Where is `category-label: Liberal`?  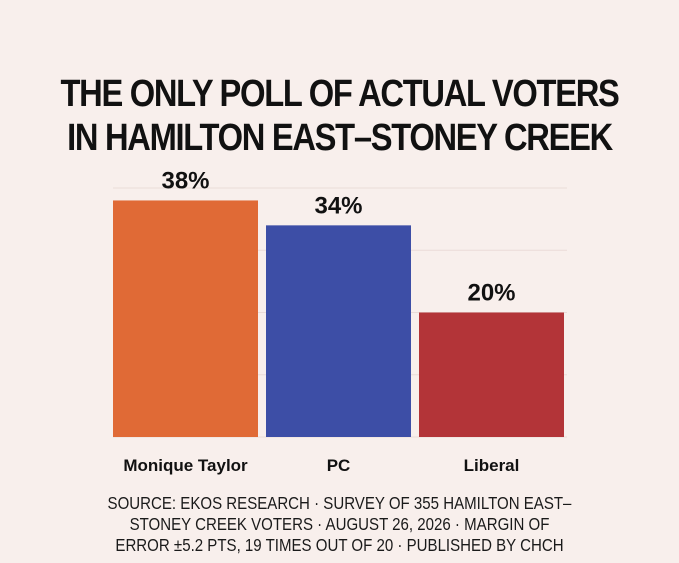 category-label: Liberal is located at coordinates (492, 465).